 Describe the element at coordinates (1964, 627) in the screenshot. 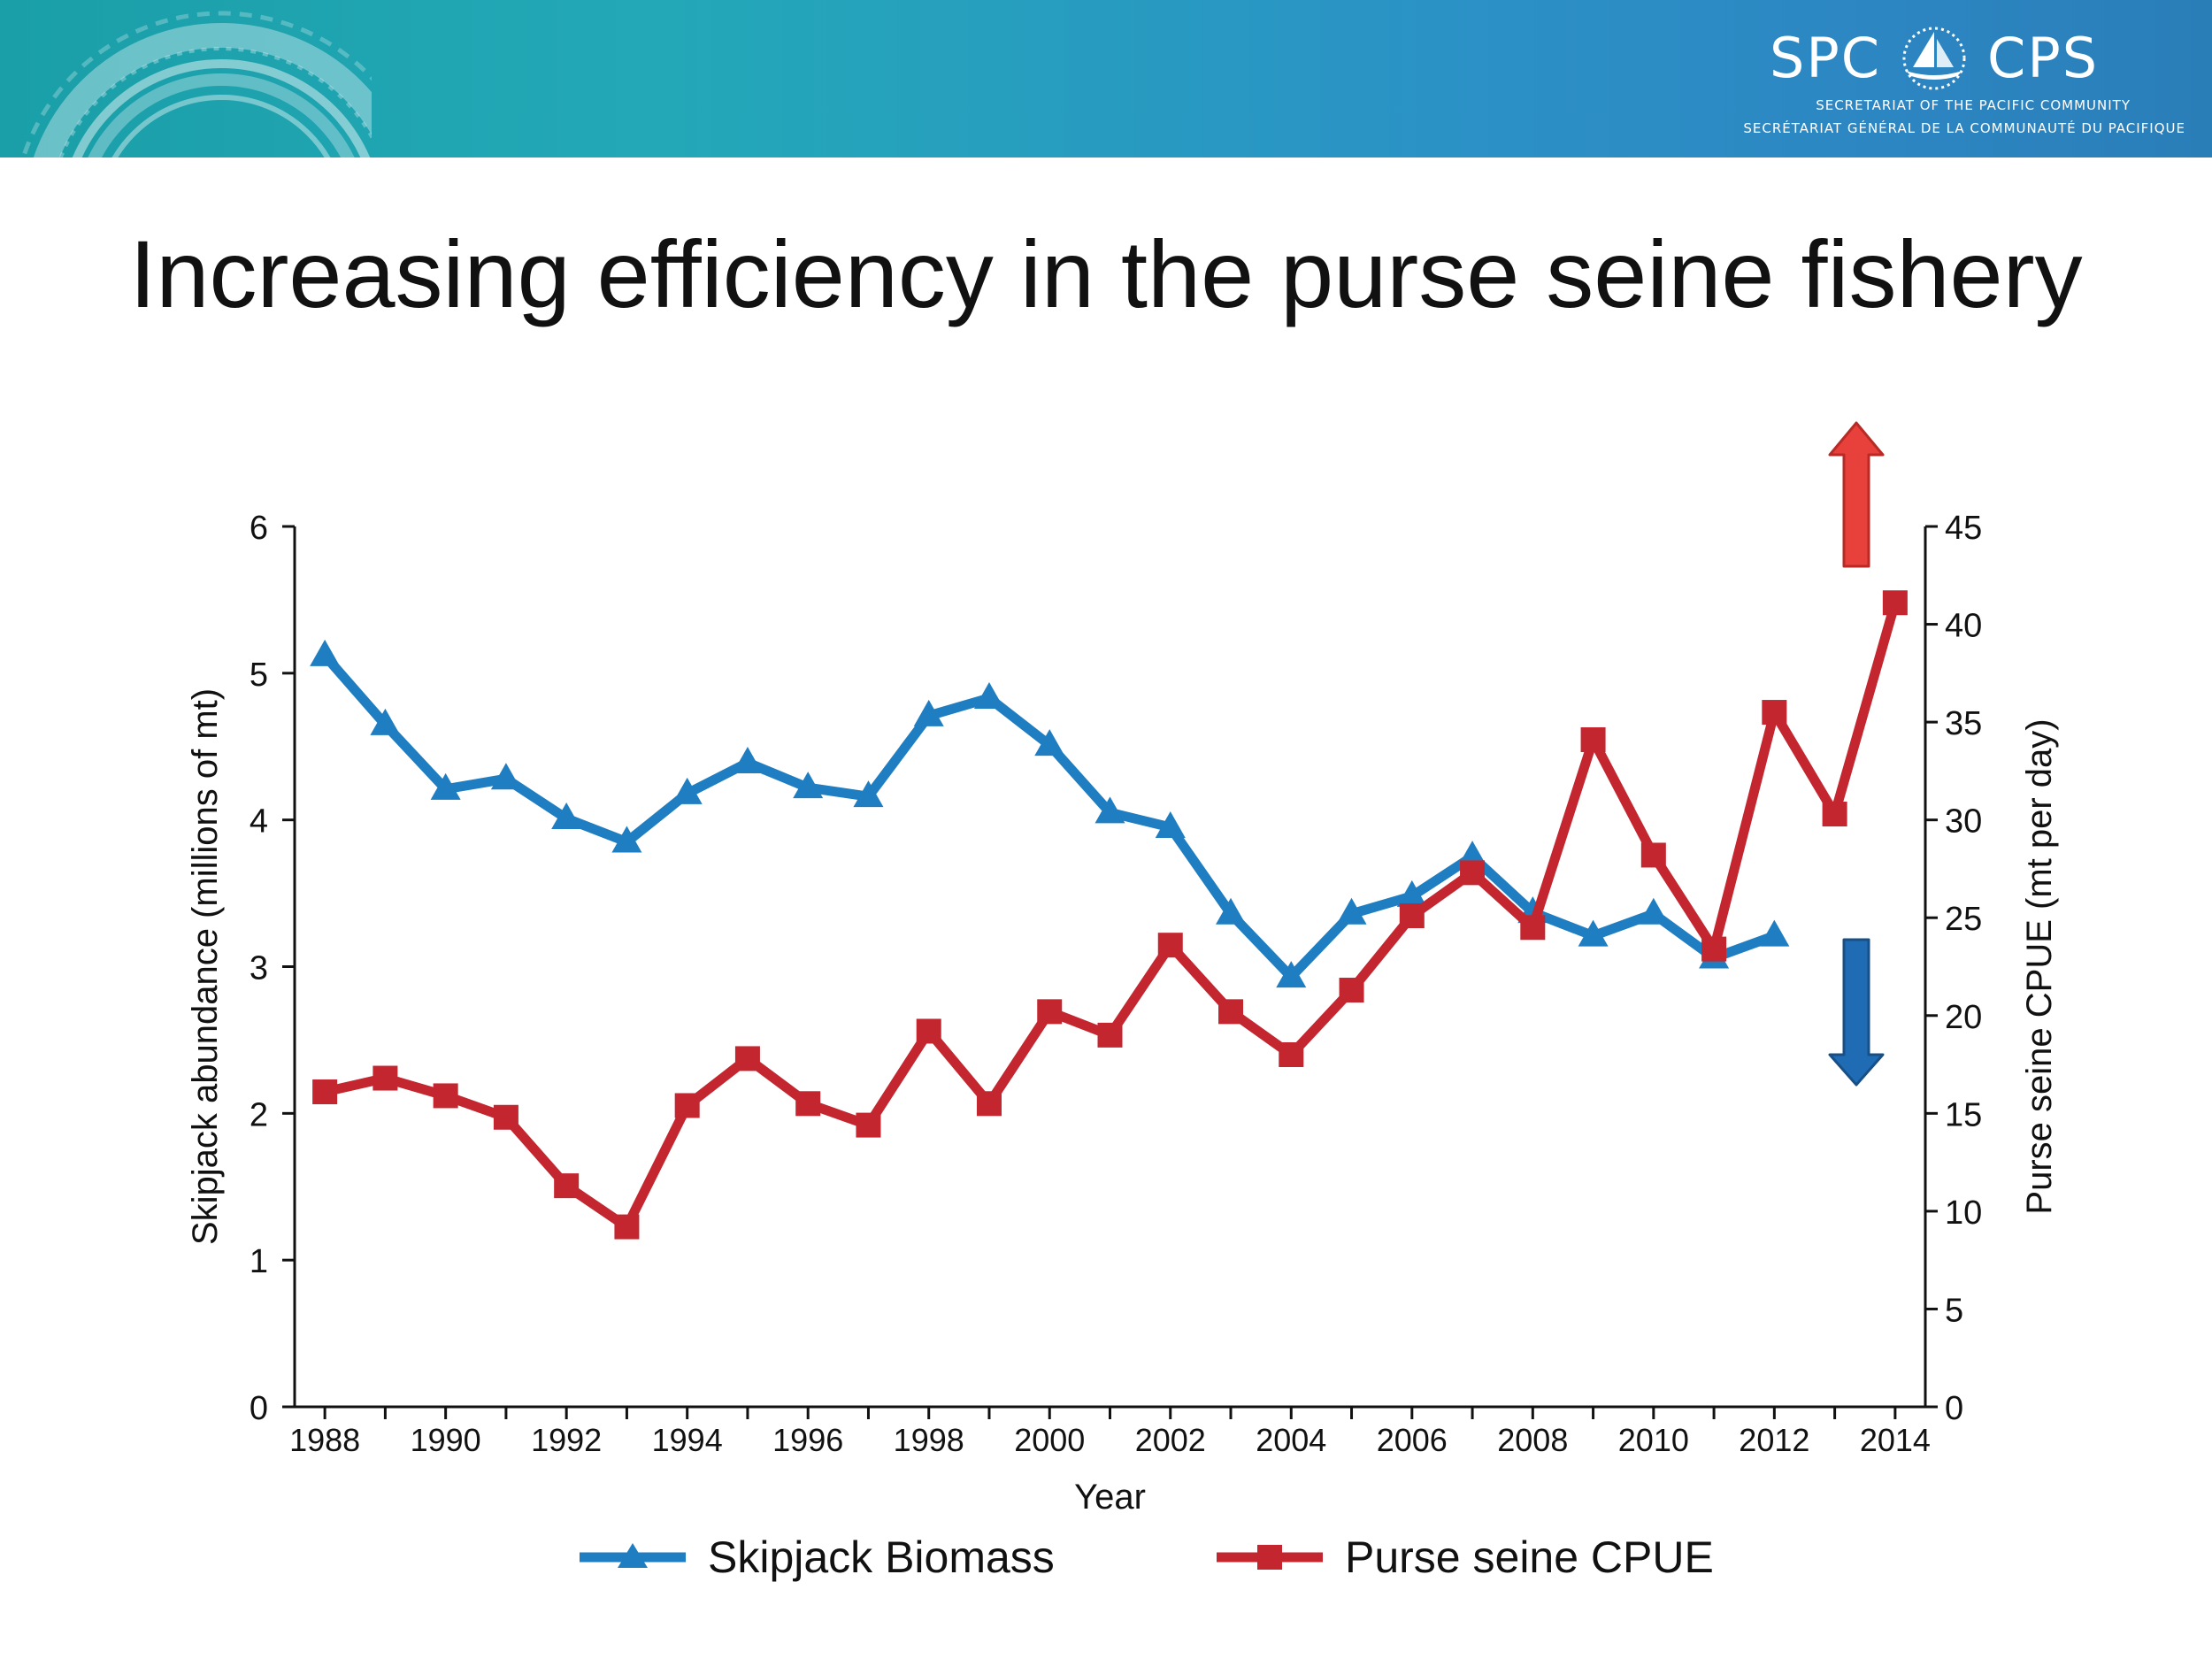

I see `y-right-tick-label: 40` at that location.